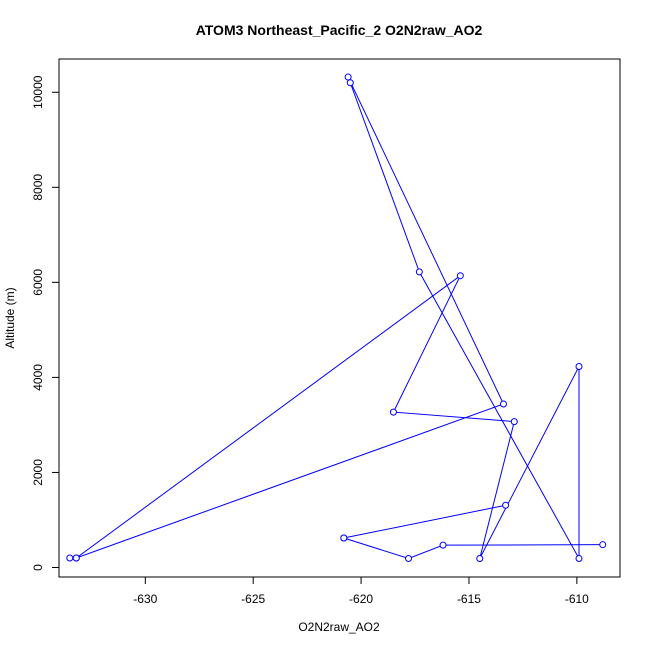  I want to click on x-tick-label: -625, so click(253, 599).